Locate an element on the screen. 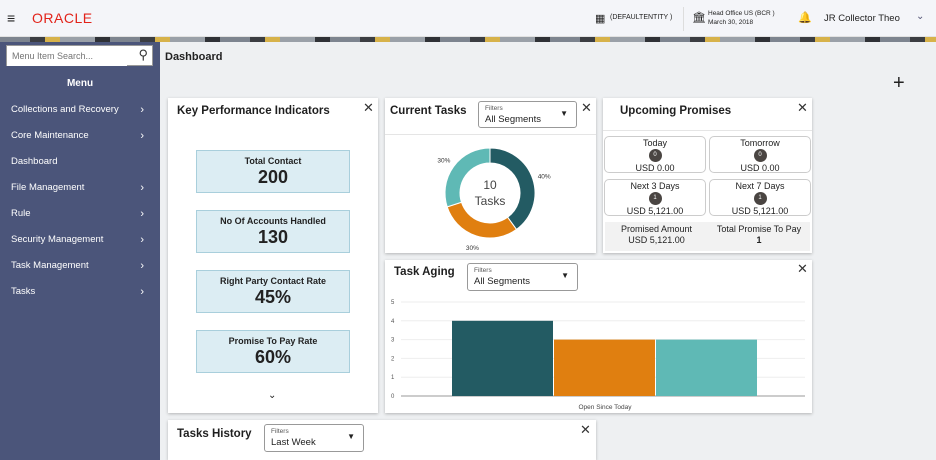 The height and width of the screenshot is (460, 936). branch-date: March 30, 2018 is located at coordinates (731, 22).